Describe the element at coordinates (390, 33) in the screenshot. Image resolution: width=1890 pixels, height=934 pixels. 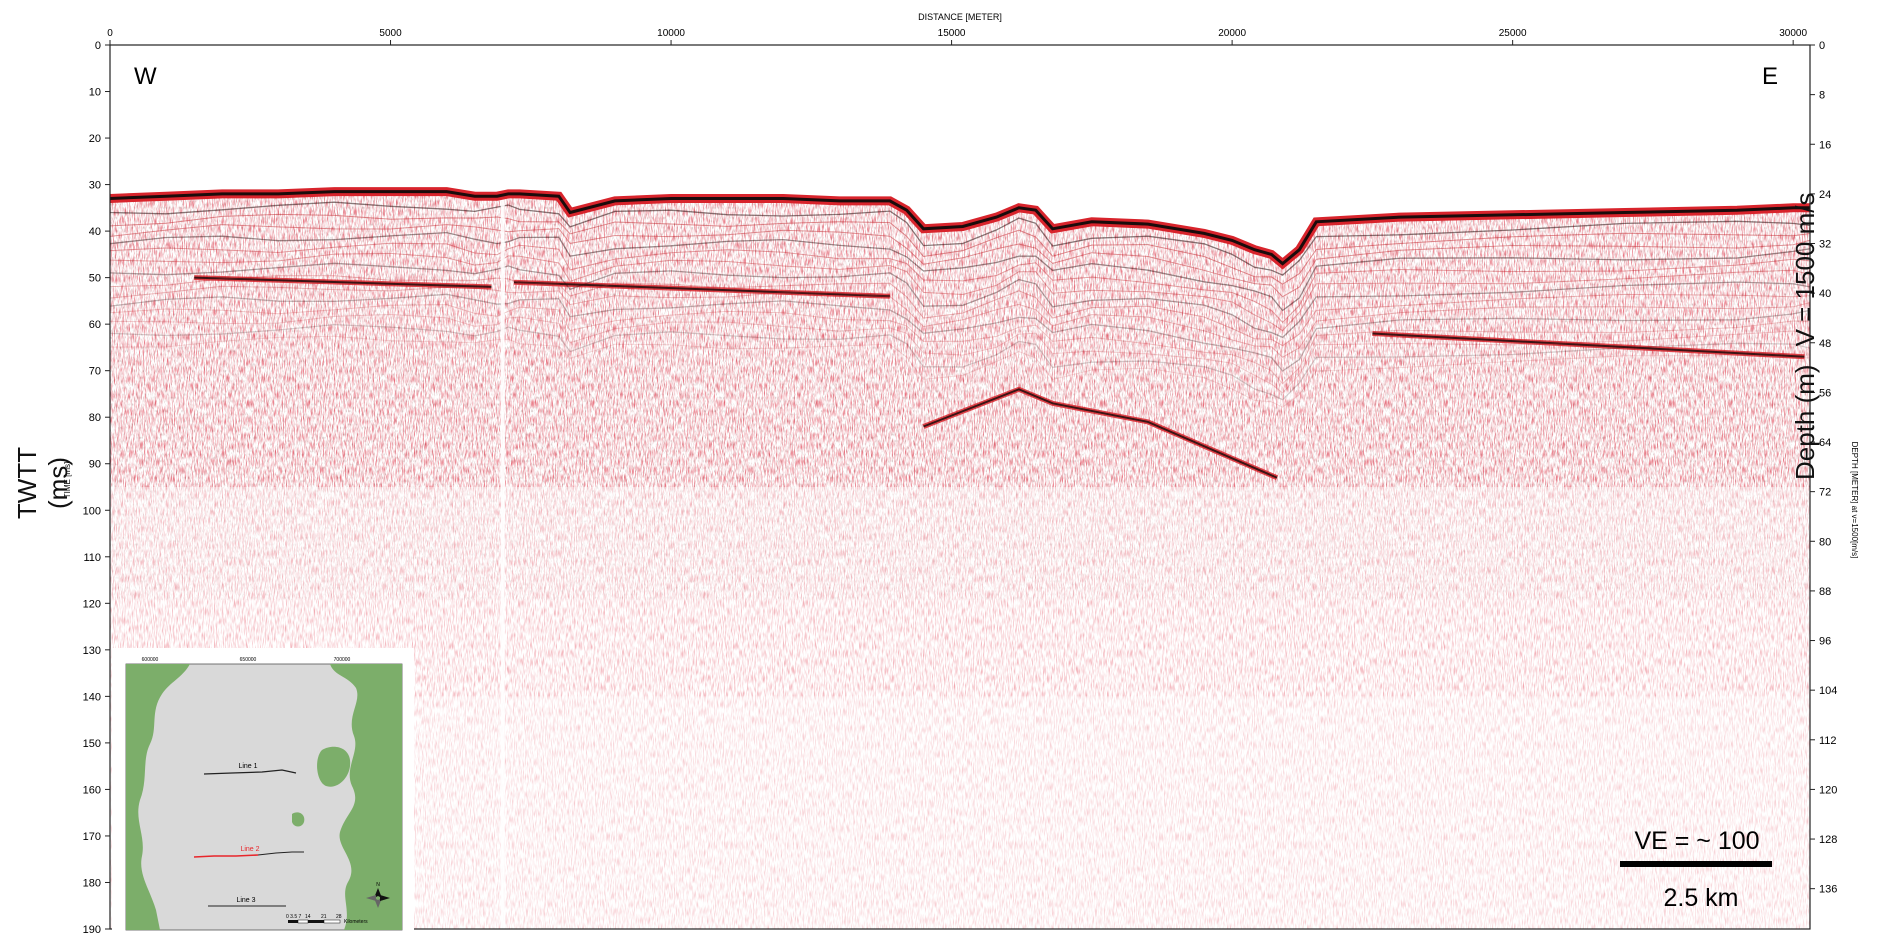
I see `x-tick-label: 5000` at that location.